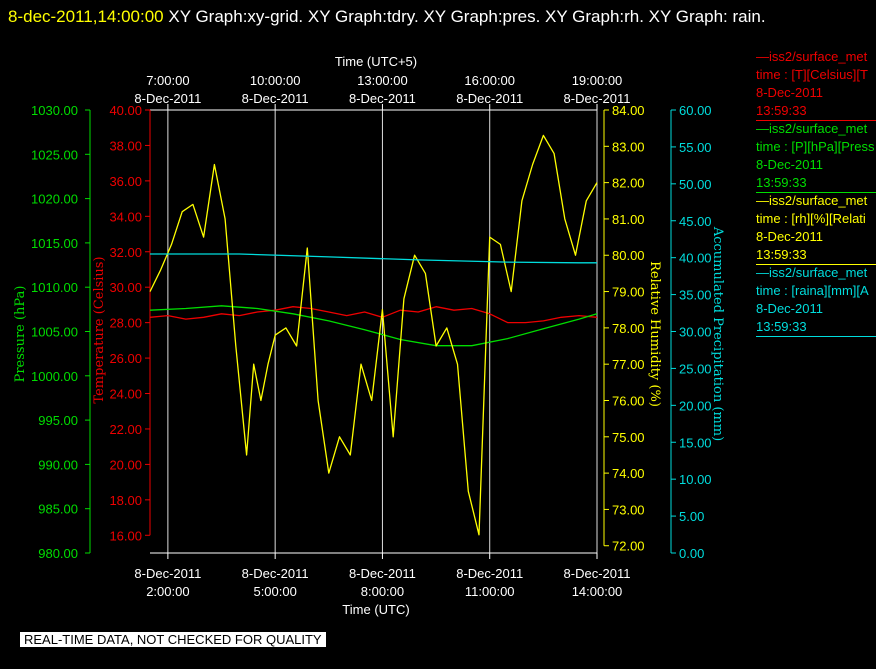 This screenshot has height=669, width=876. Describe the element at coordinates (691, 553) in the screenshot. I see `precip-tick-label: 0.00` at that location.